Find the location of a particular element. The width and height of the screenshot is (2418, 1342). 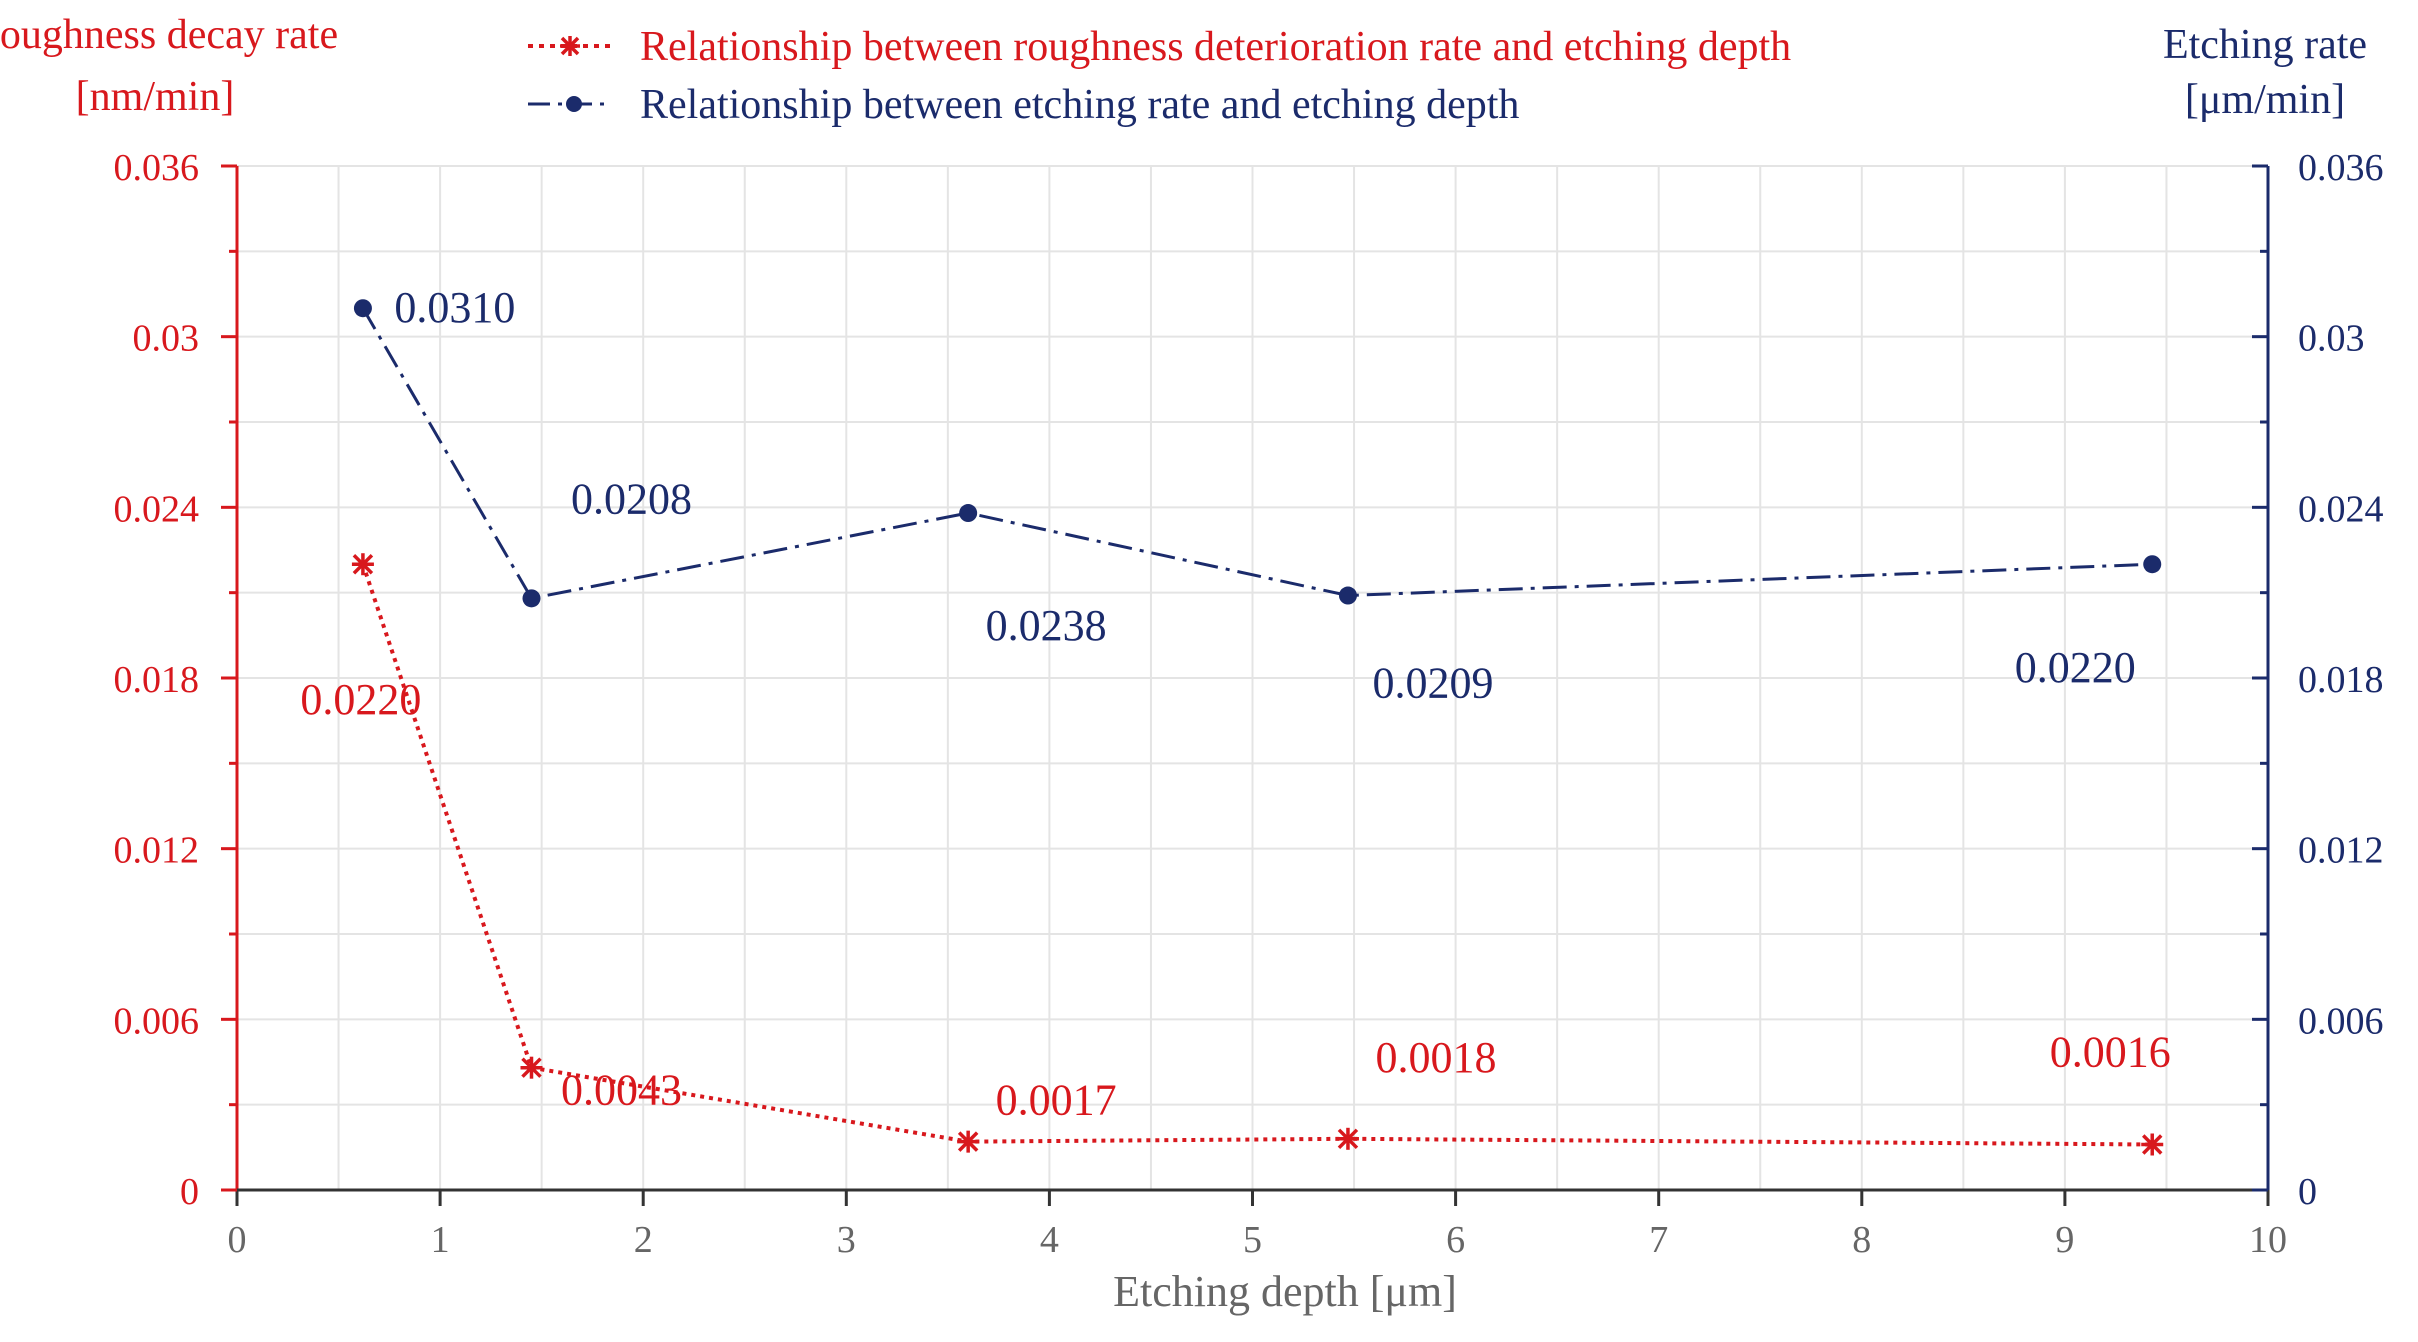

y-right-tick-label: 0.012 is located at coordinates (2341, 851).